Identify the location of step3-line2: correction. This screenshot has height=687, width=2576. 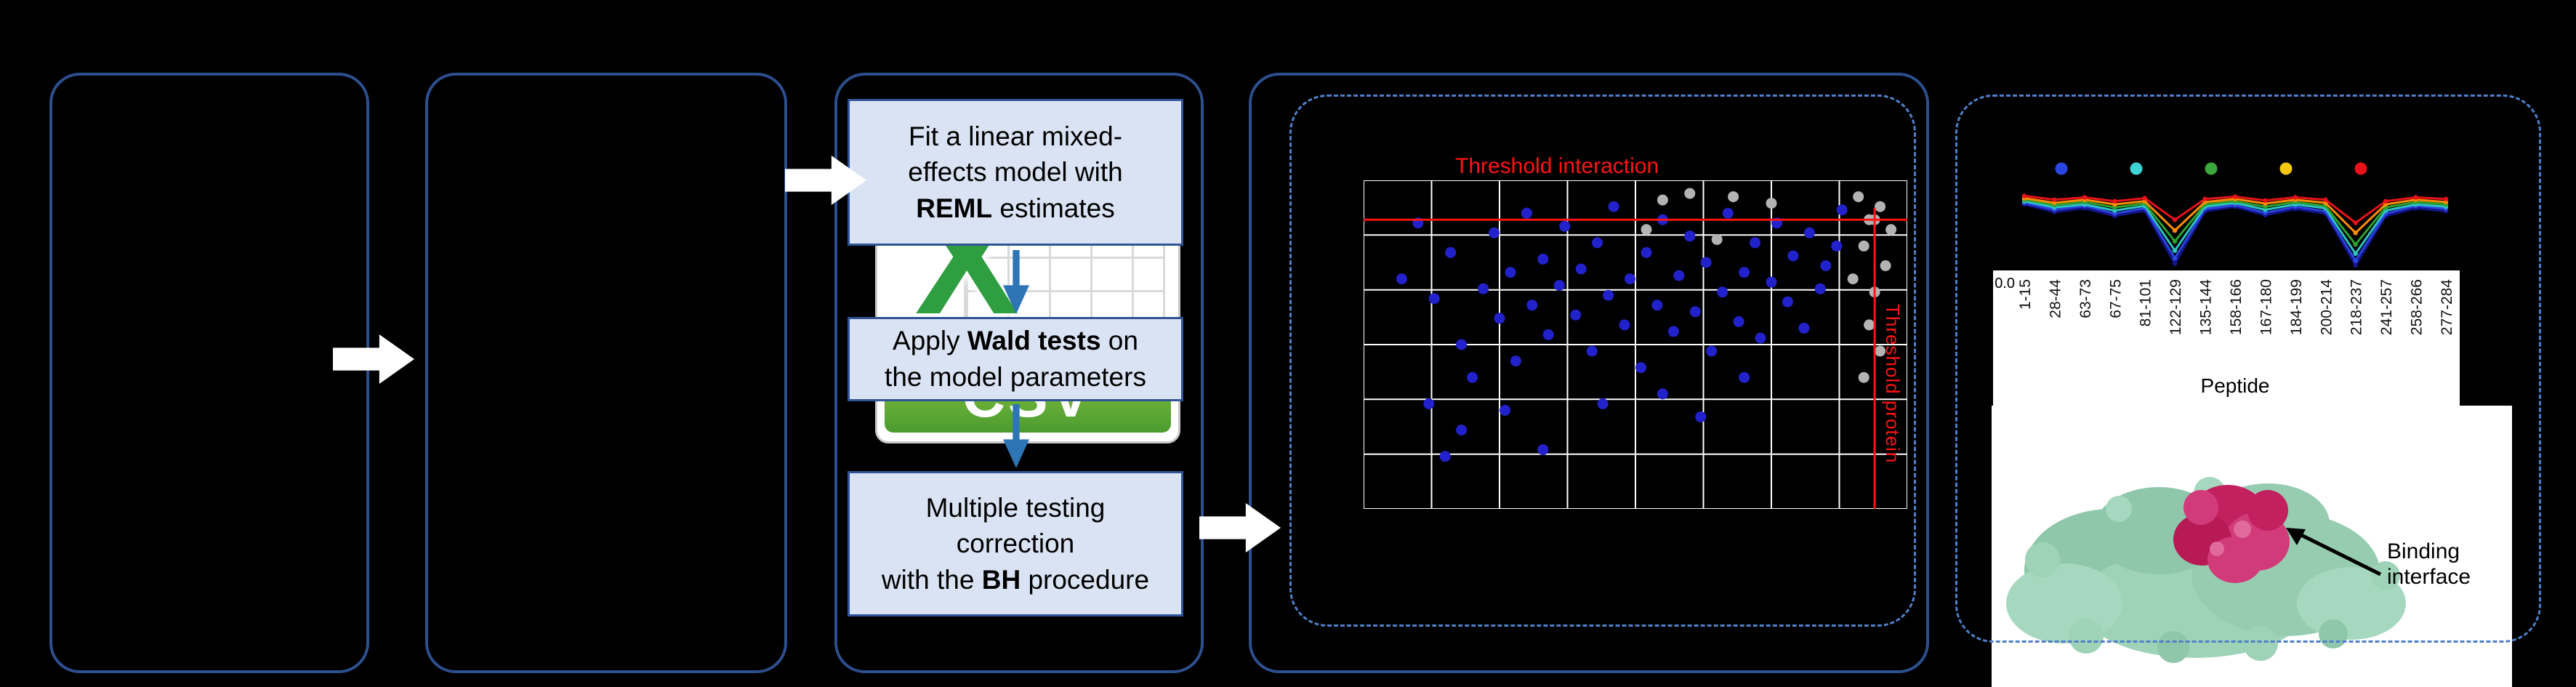
(1015, 544).